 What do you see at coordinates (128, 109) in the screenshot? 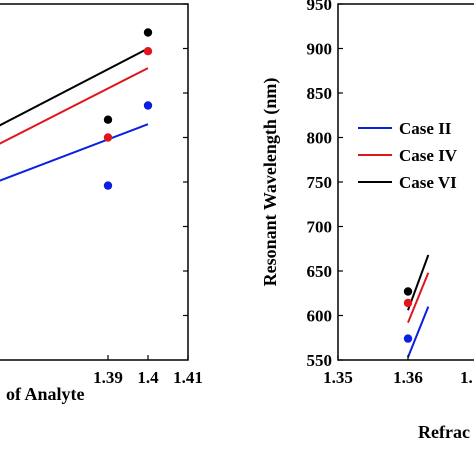
I see `left-data-points` at bounding box center [128, 109].